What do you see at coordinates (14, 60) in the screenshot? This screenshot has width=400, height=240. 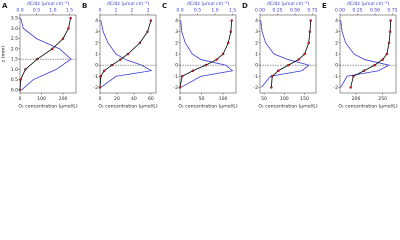 I see `y-tick-label: 1.5` at bounding box center [14, 60].